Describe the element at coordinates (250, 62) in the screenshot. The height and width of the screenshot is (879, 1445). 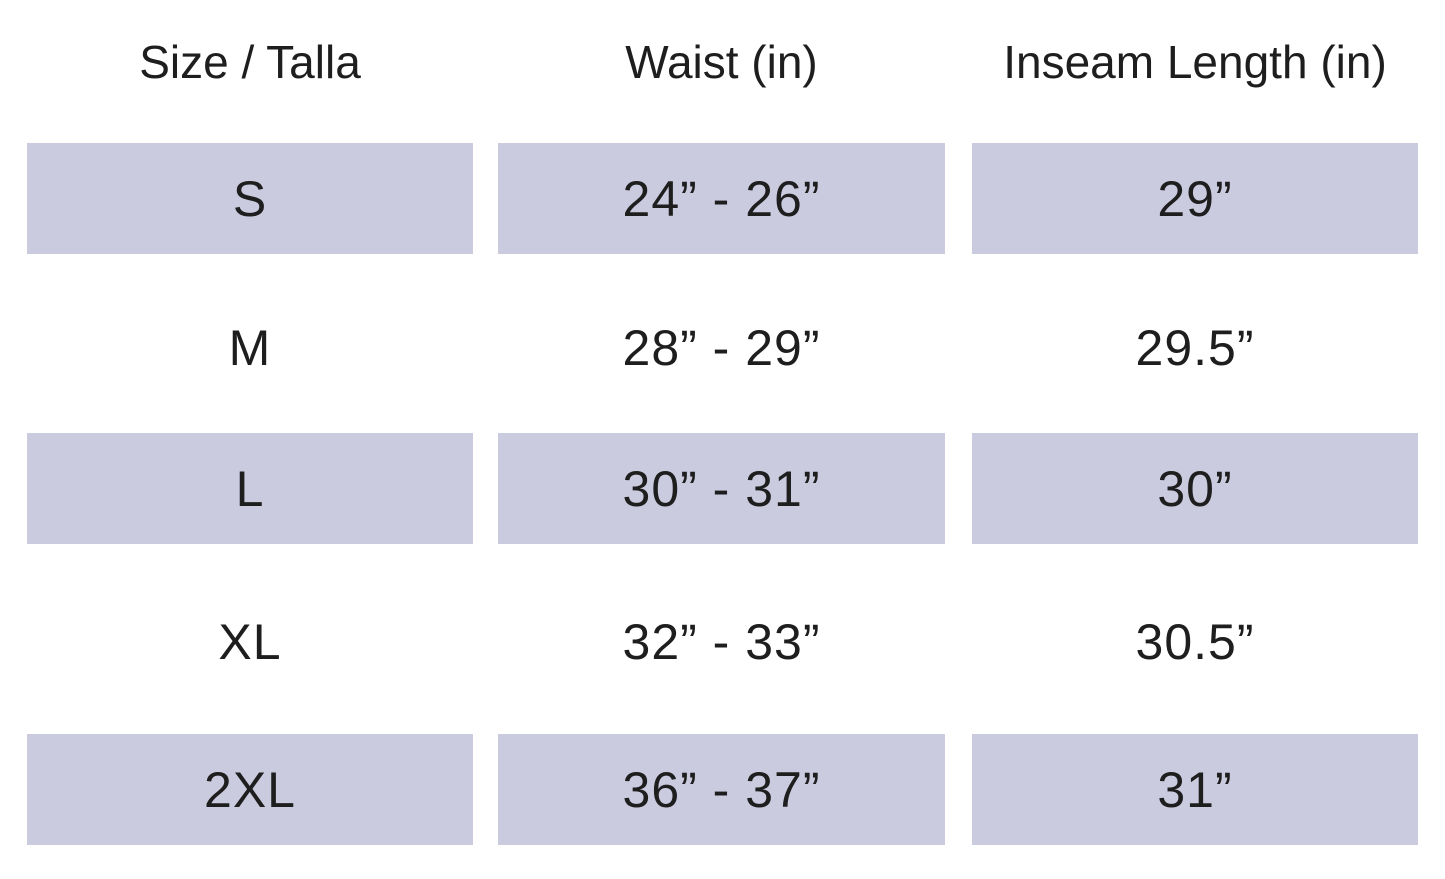
I see `column-header: Size / Talla` at that location.